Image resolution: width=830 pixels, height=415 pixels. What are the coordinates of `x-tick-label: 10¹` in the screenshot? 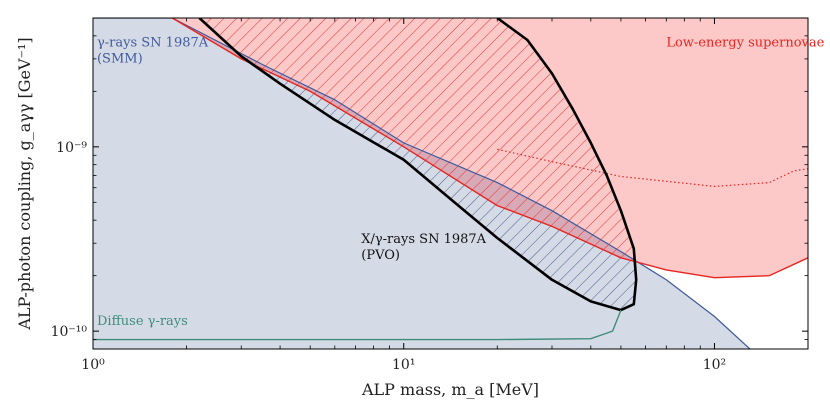 It's located at (403, 365).